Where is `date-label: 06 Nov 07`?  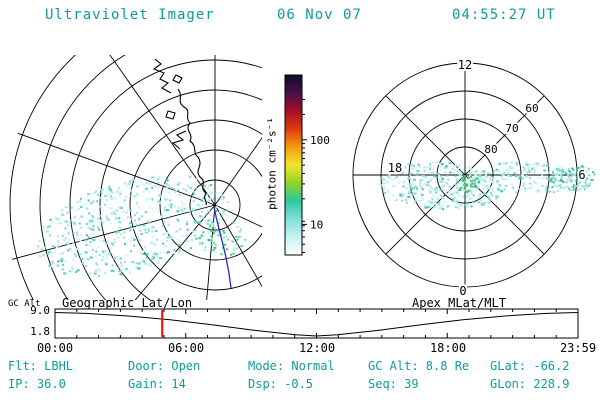
date-label: 06 Nov 07 is located at coordinates (319, 15).